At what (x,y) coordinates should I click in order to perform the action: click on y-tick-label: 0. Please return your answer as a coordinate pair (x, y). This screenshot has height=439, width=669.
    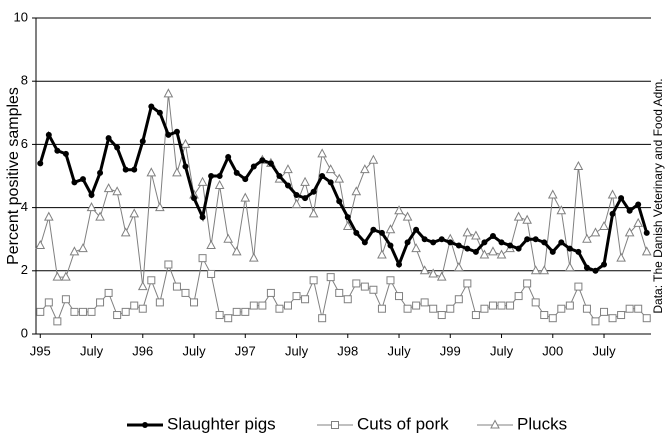
    Looking at the image, I should click on (24, 332).